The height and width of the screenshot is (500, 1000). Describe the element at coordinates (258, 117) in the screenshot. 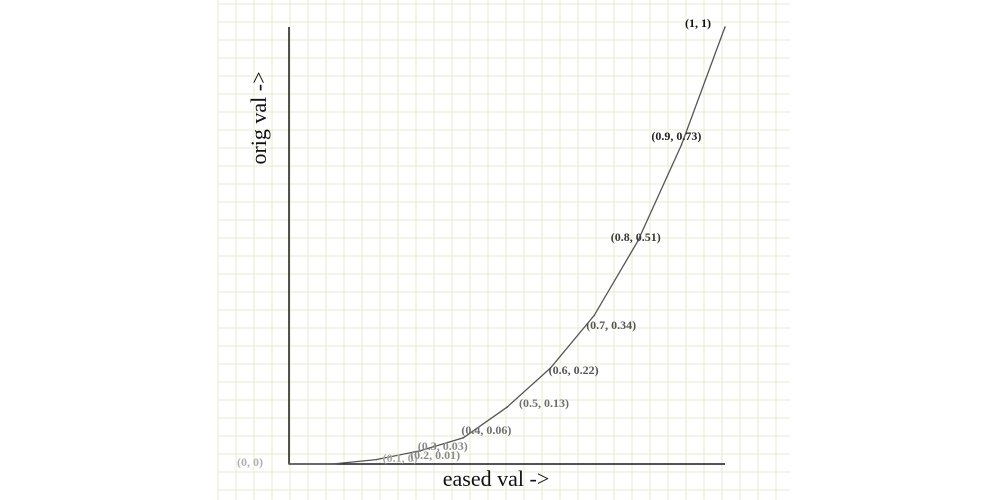

I see `y-axis-title: orig val ->` at that location.